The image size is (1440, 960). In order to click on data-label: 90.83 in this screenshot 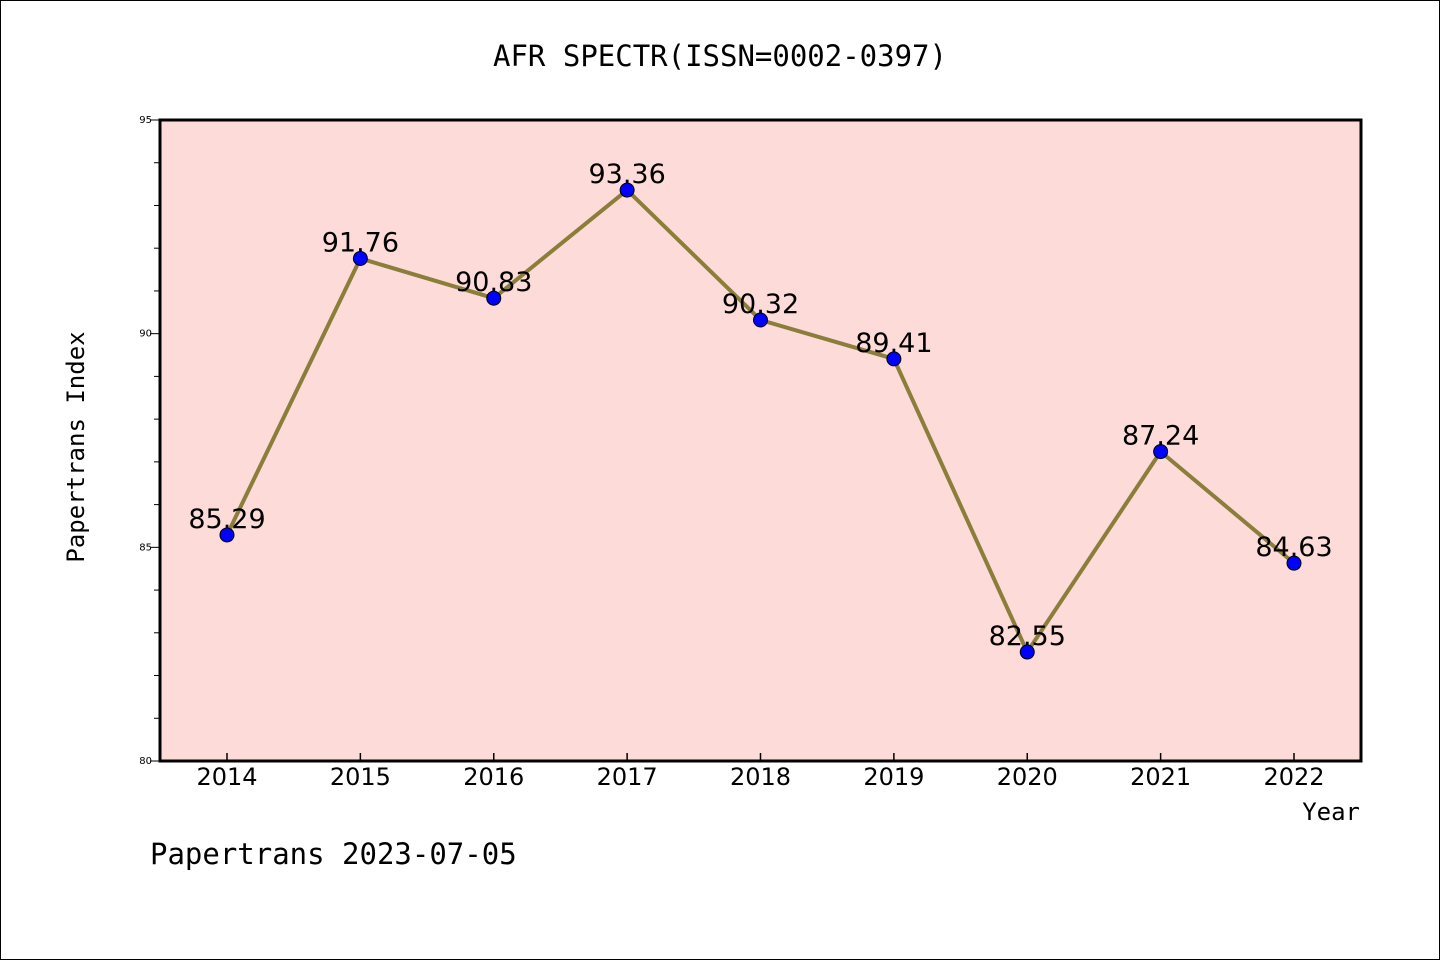, I will do `click(493, 282)`.